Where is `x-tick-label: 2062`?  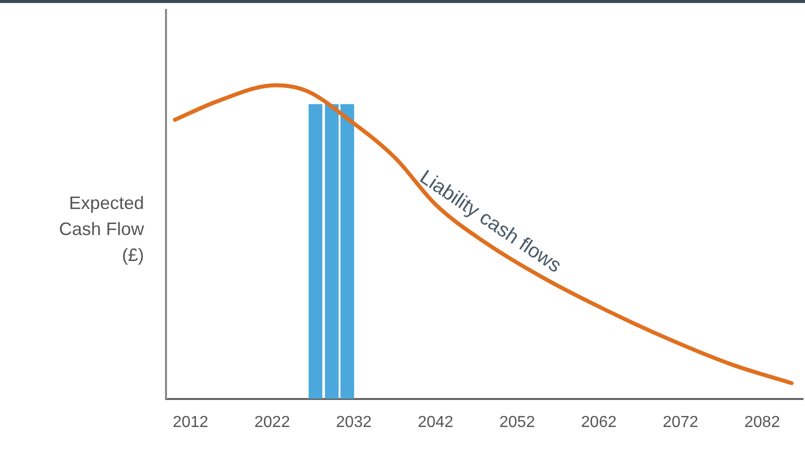
x-tick-label: 2062 is located at coordinates (599, 422).